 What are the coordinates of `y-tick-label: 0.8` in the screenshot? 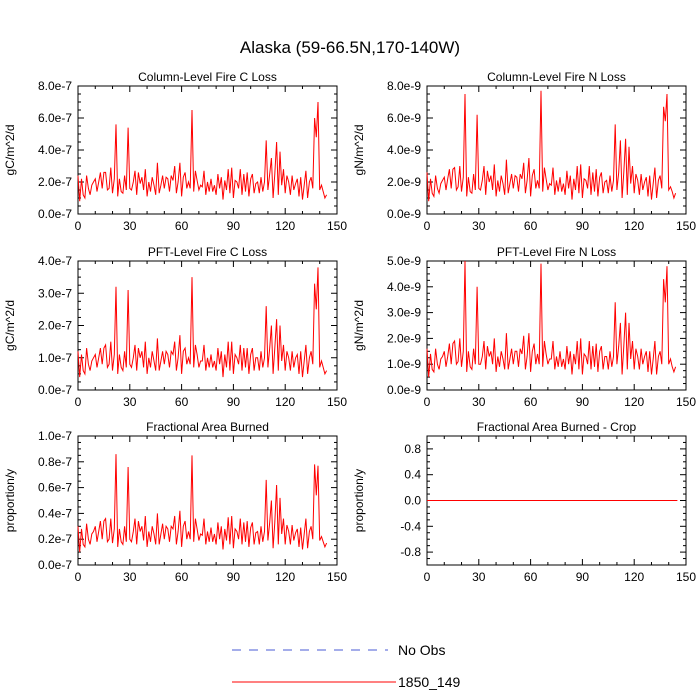 It's located at (412, 449).